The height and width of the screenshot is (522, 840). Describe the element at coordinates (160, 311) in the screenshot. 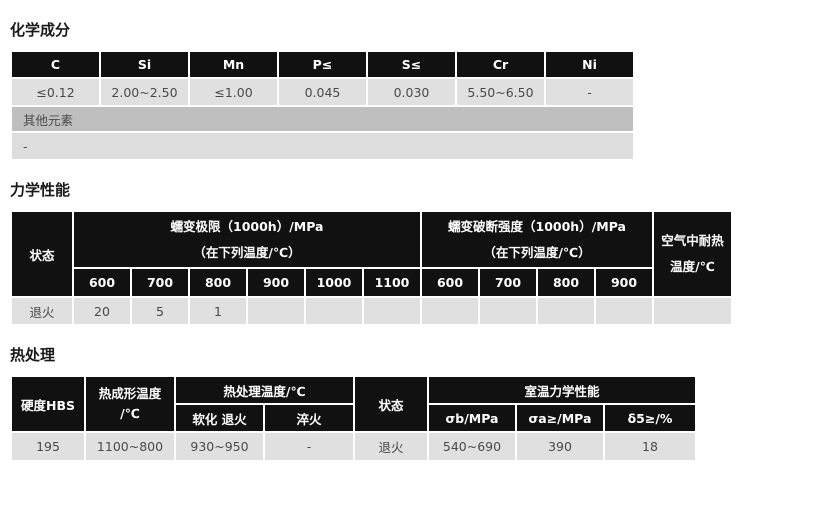

I see `data-cell: 5` at that location.